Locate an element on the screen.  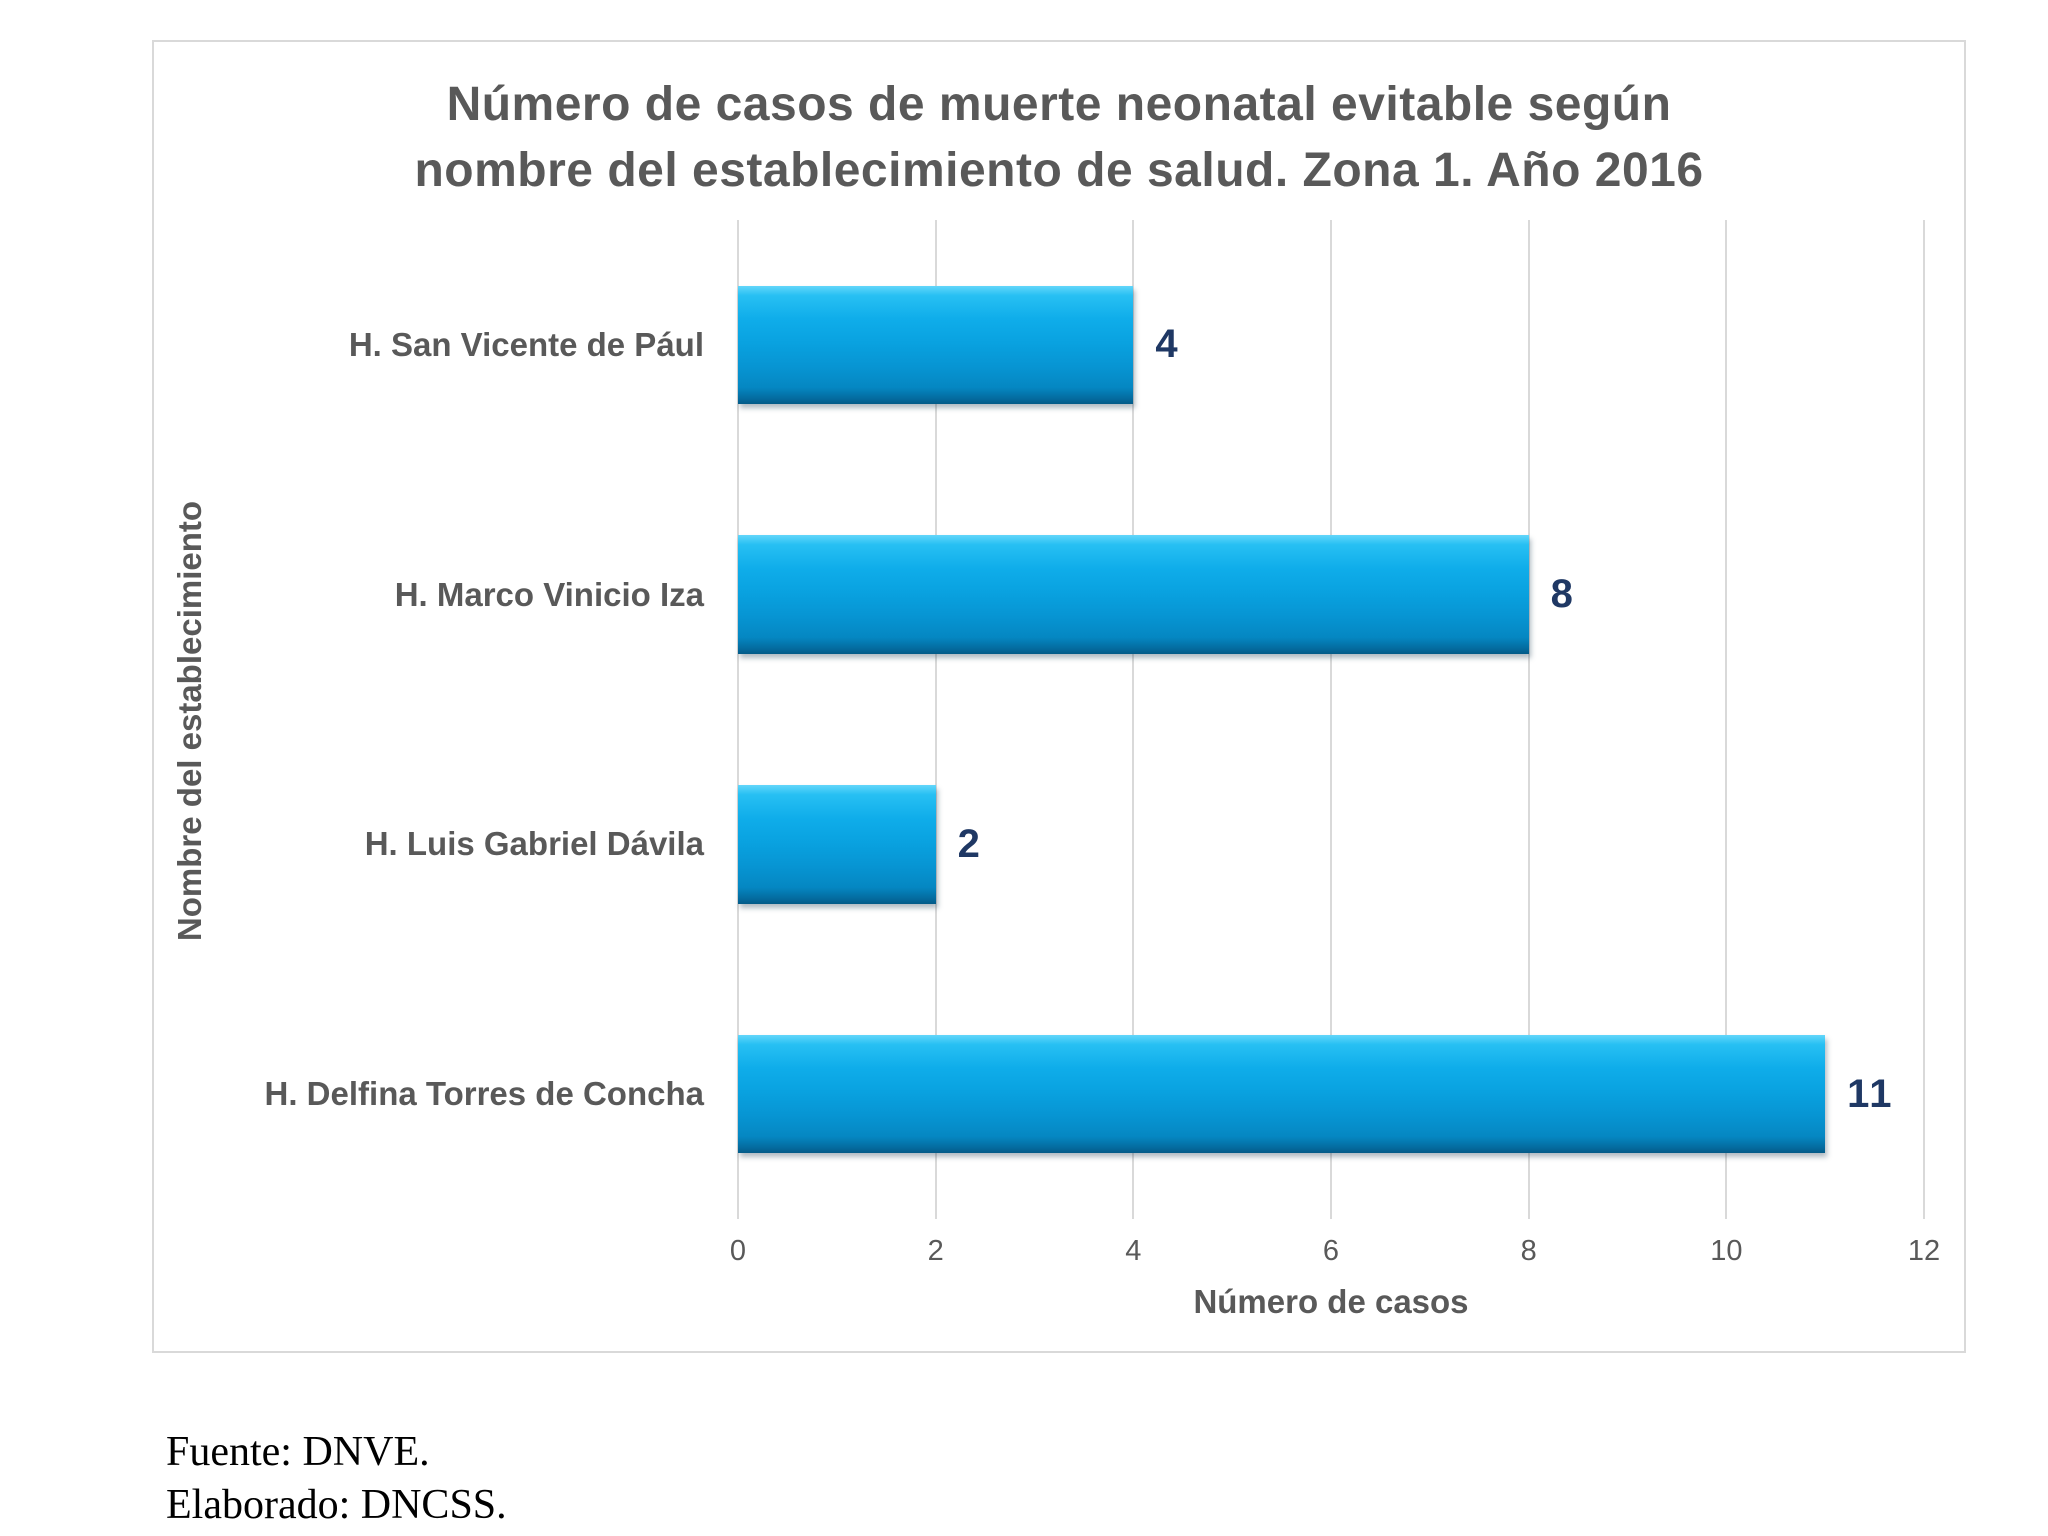
bar-row: H. San Vicente de Pául 4 is located at coordinates (1075, 345).